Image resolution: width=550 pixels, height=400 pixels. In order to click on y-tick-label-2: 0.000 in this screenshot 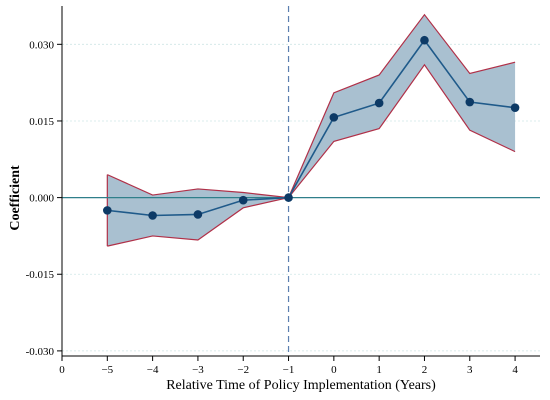, I will do `click(41, 199)`.